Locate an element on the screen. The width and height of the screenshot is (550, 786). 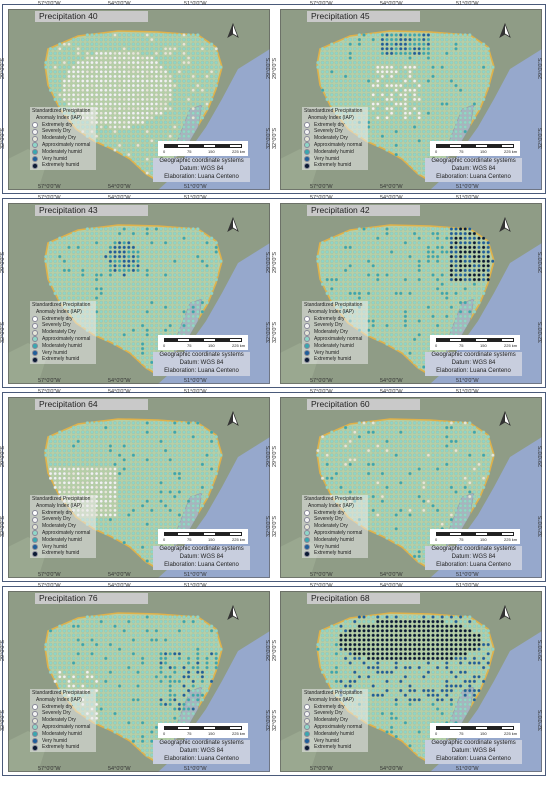
scale-label: 0 is located at coordinates (436, 345).